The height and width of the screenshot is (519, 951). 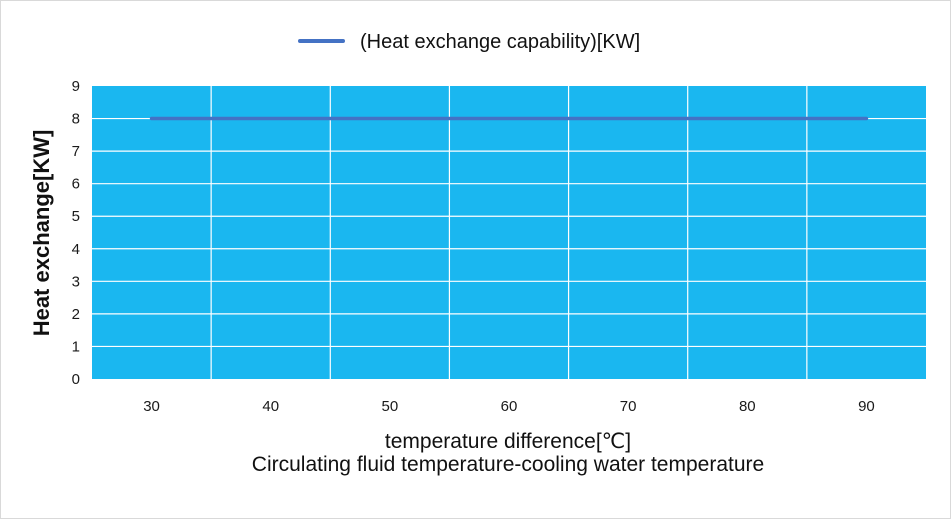 I want to click on y-tick-label: 5, so click(x=76, y=216).